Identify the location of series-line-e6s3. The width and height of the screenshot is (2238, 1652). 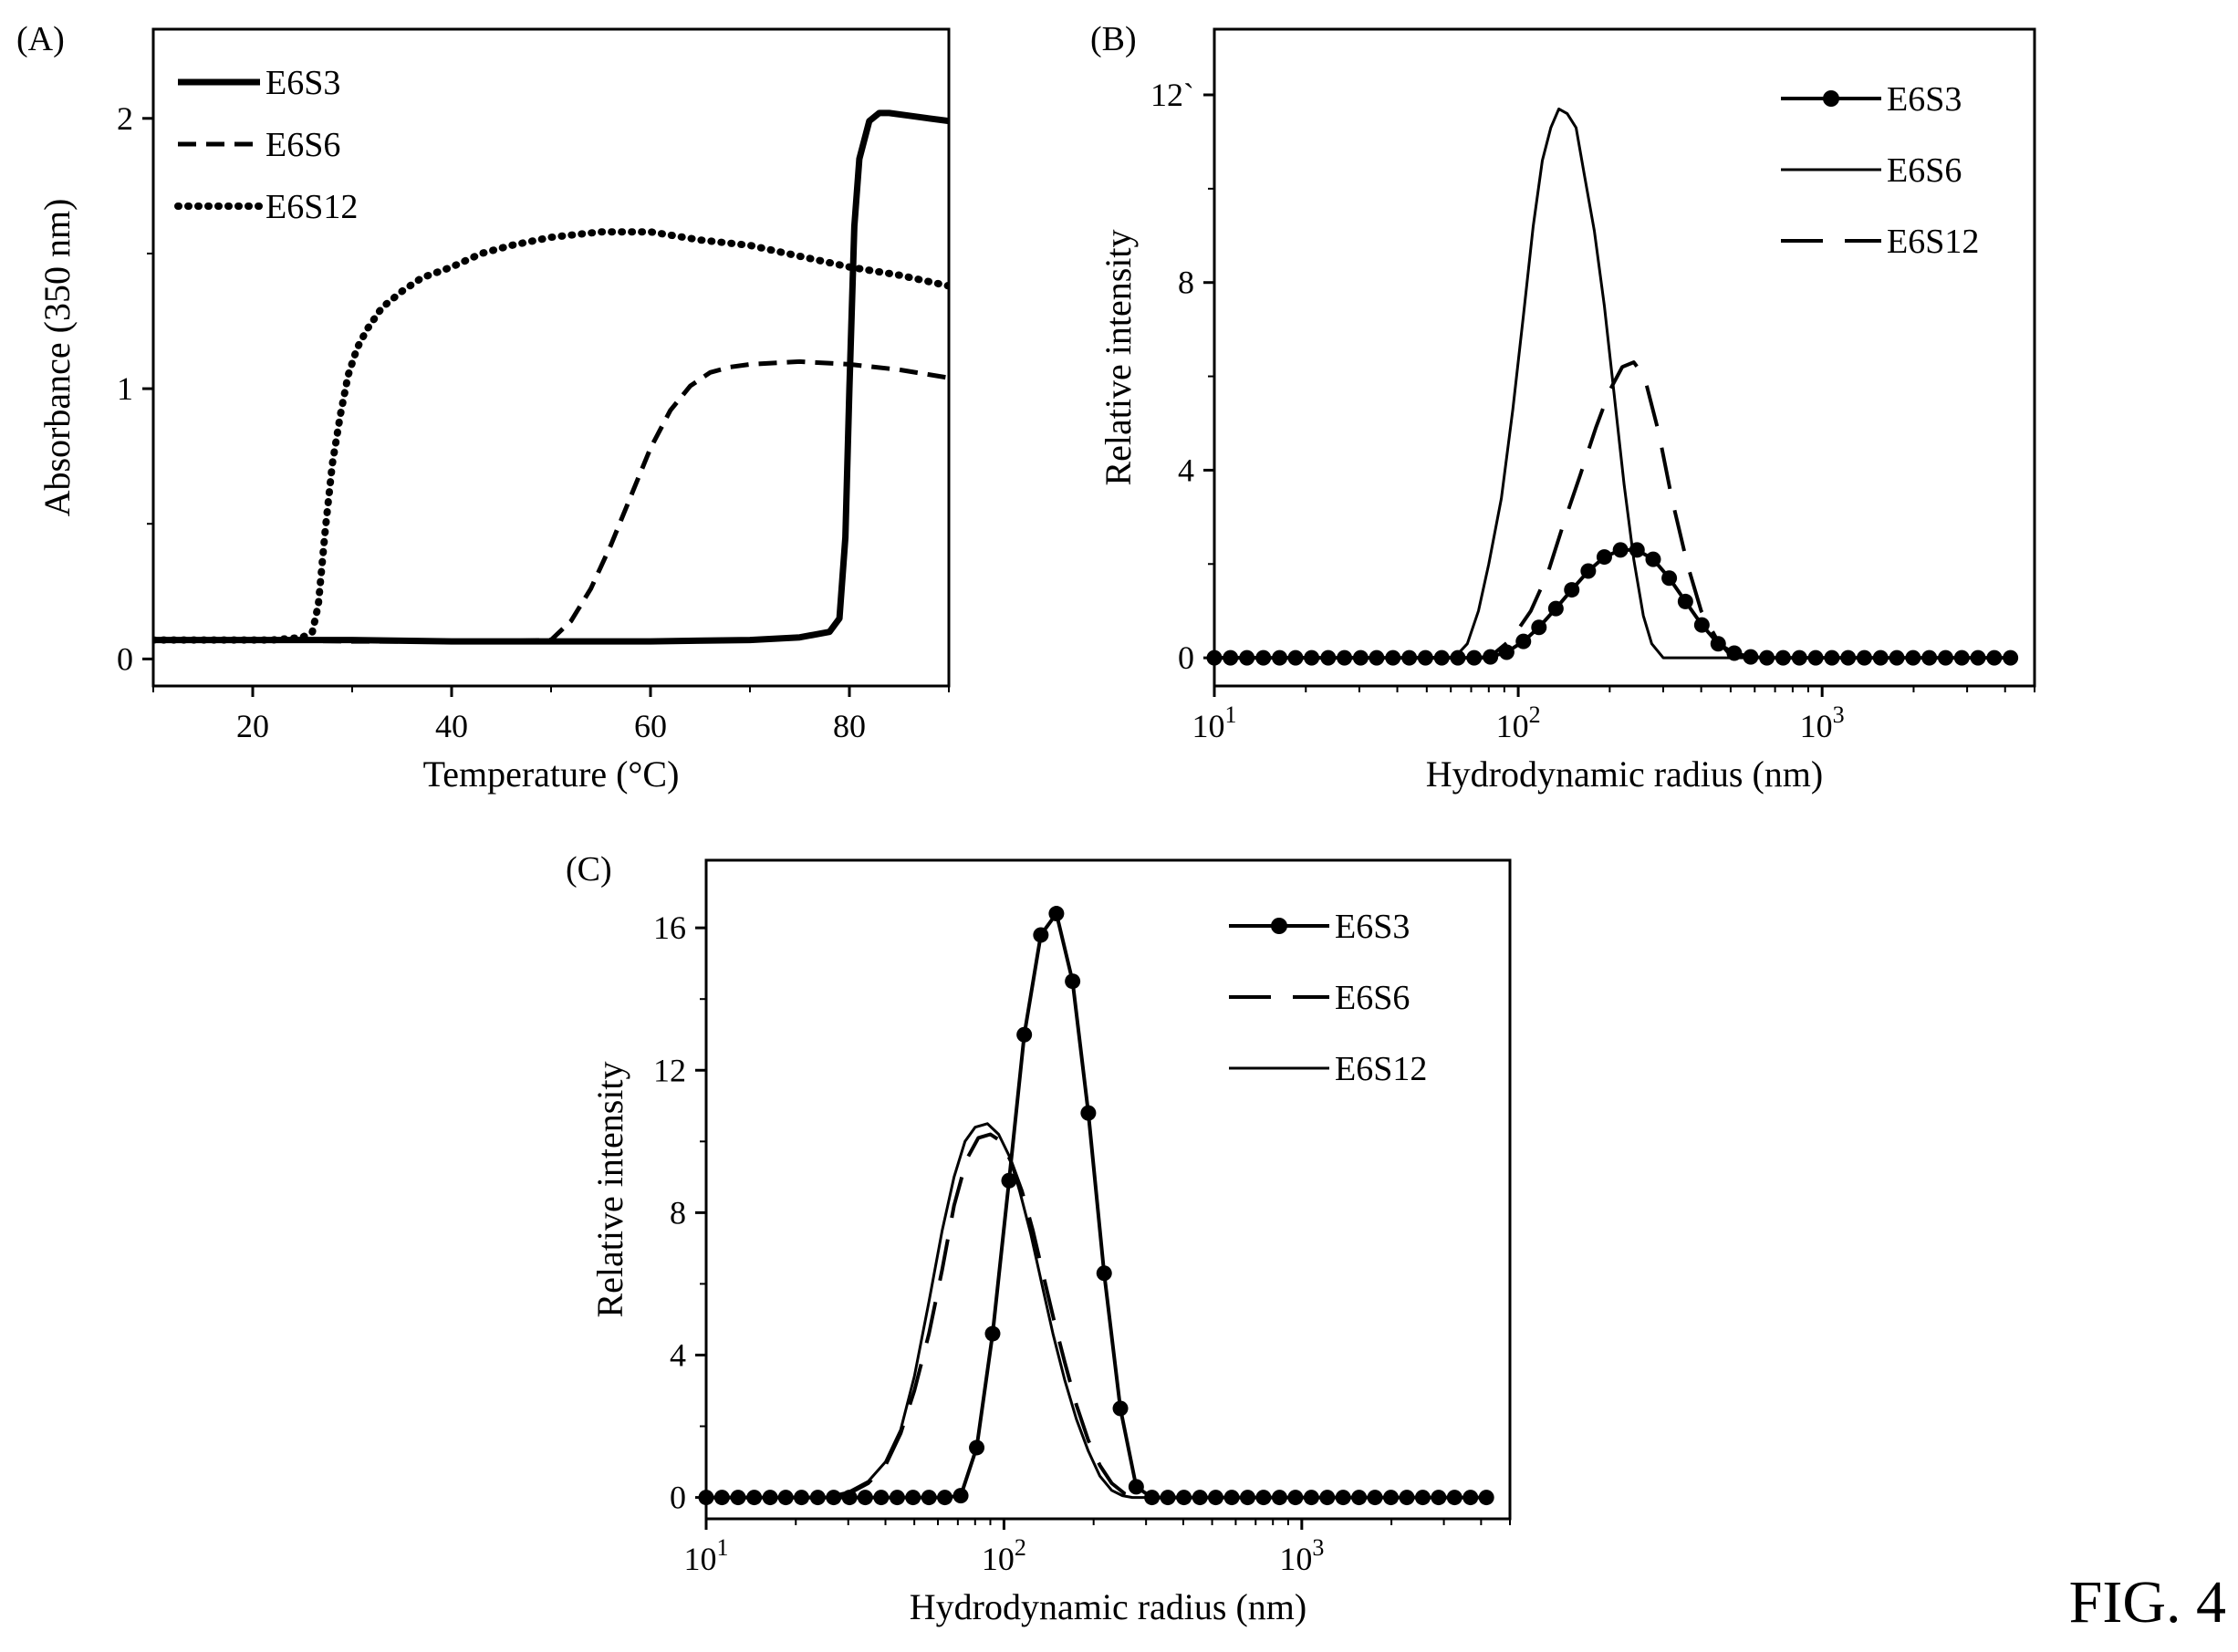
(1613, 603).